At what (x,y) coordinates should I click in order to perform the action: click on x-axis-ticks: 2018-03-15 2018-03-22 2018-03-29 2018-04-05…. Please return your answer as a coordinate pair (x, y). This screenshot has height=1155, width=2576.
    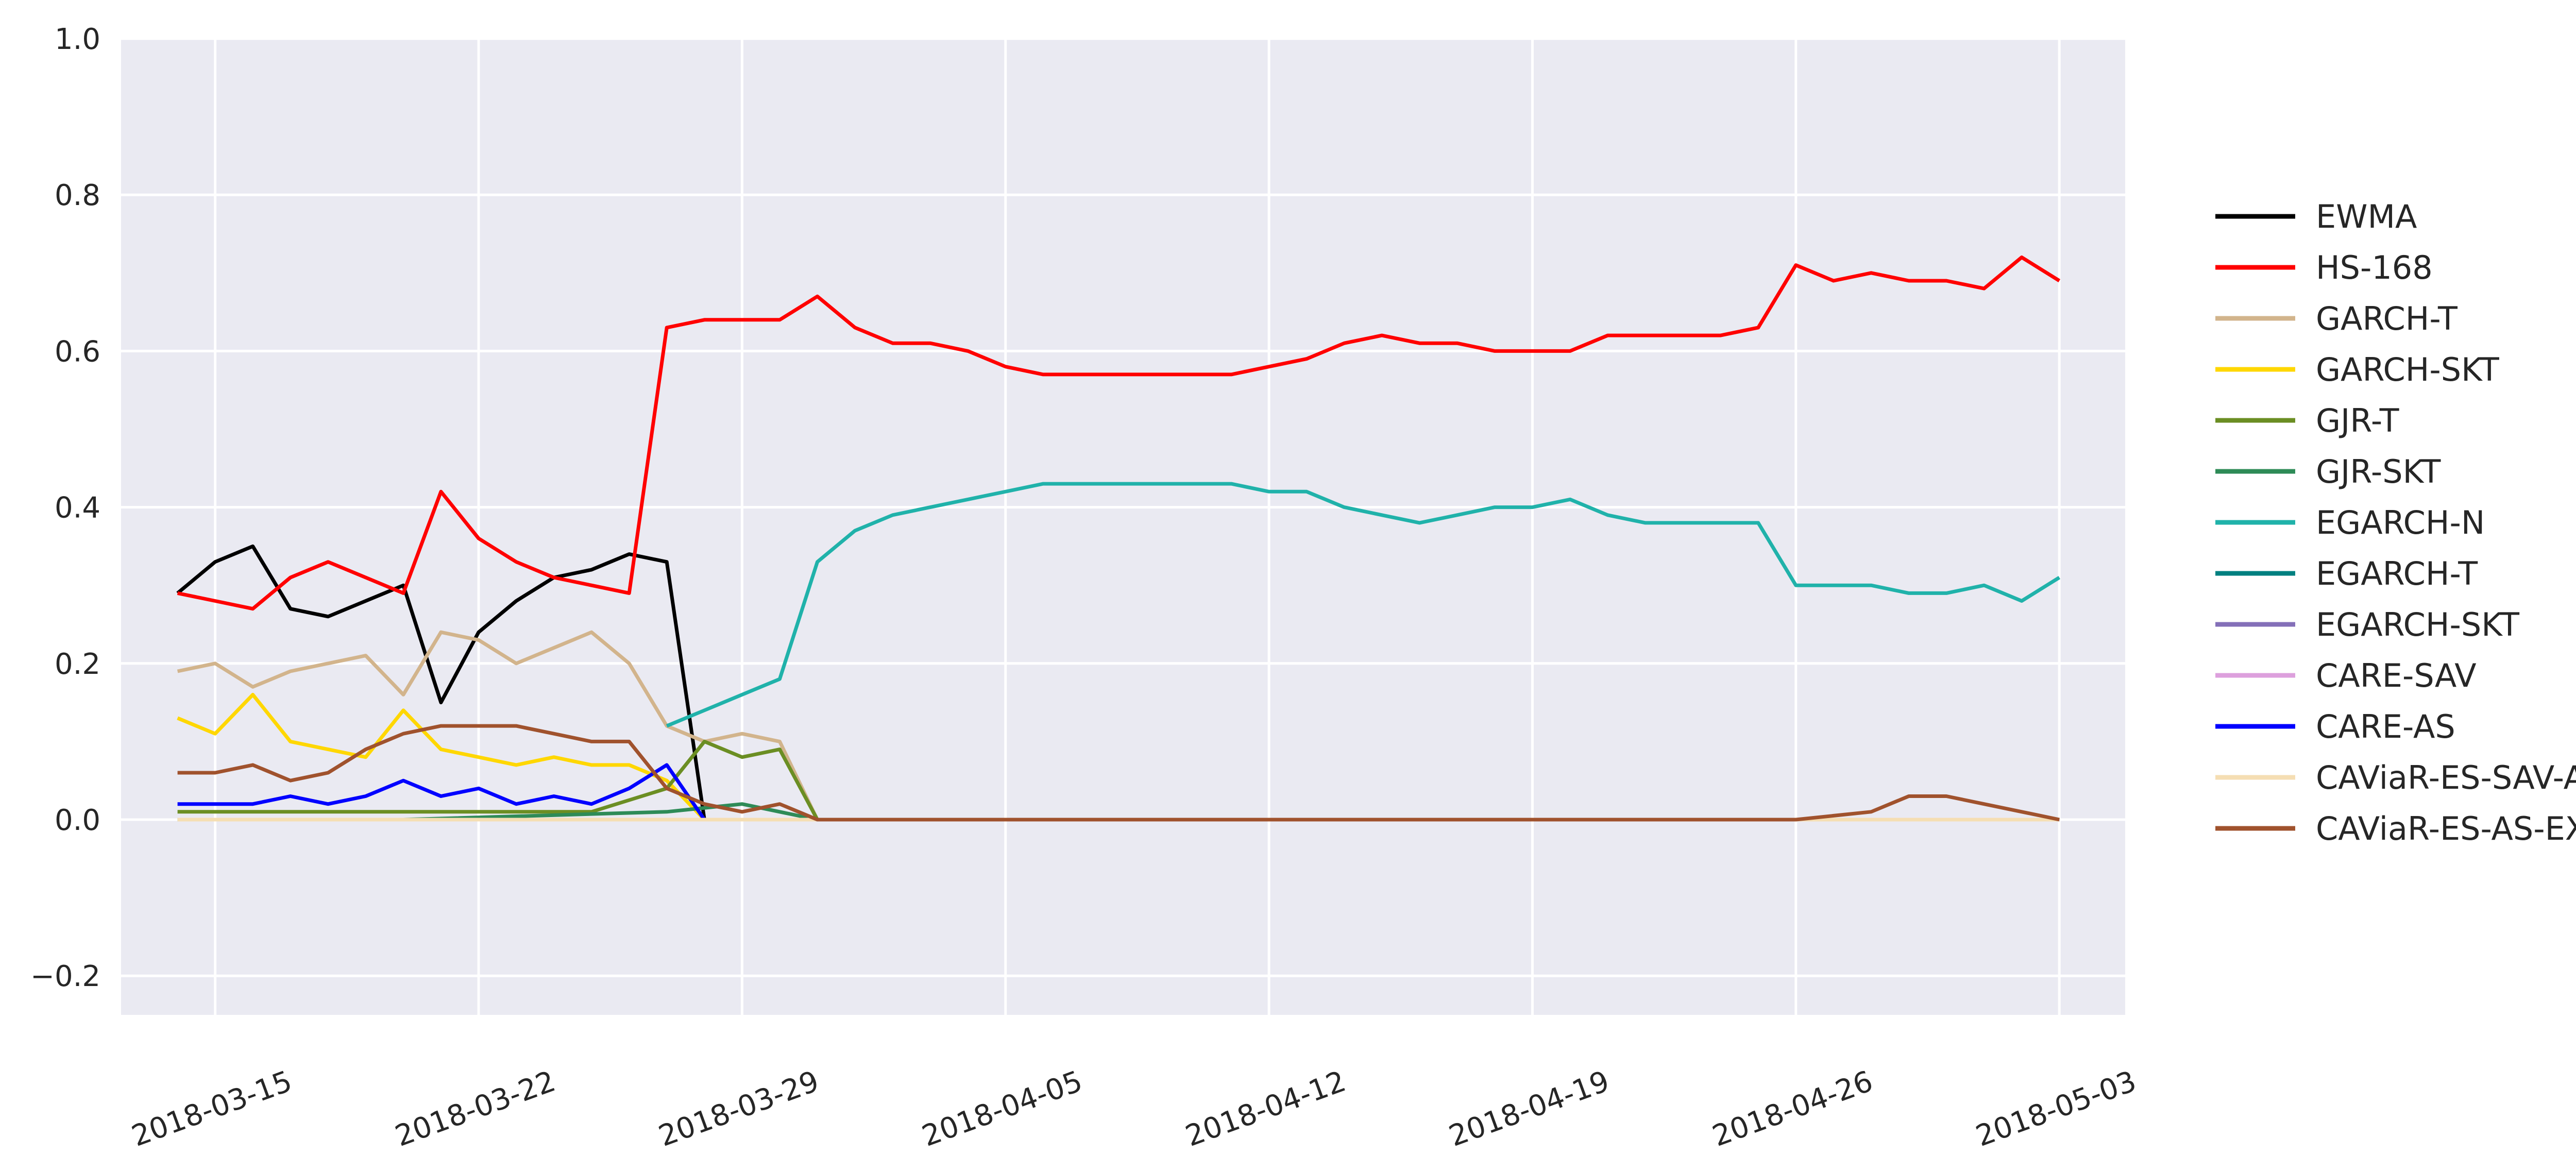
    Looking at the image, I should click on (1134, 1108).